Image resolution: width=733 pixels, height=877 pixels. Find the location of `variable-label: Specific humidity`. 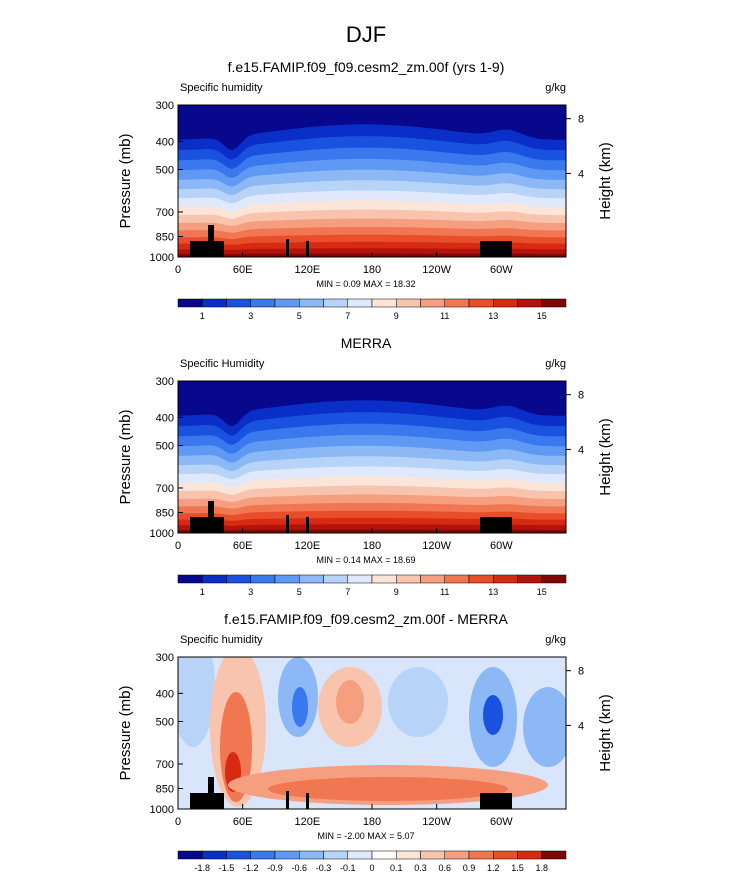

variable-label: Specific humidity is located at coordinates (221, 88).